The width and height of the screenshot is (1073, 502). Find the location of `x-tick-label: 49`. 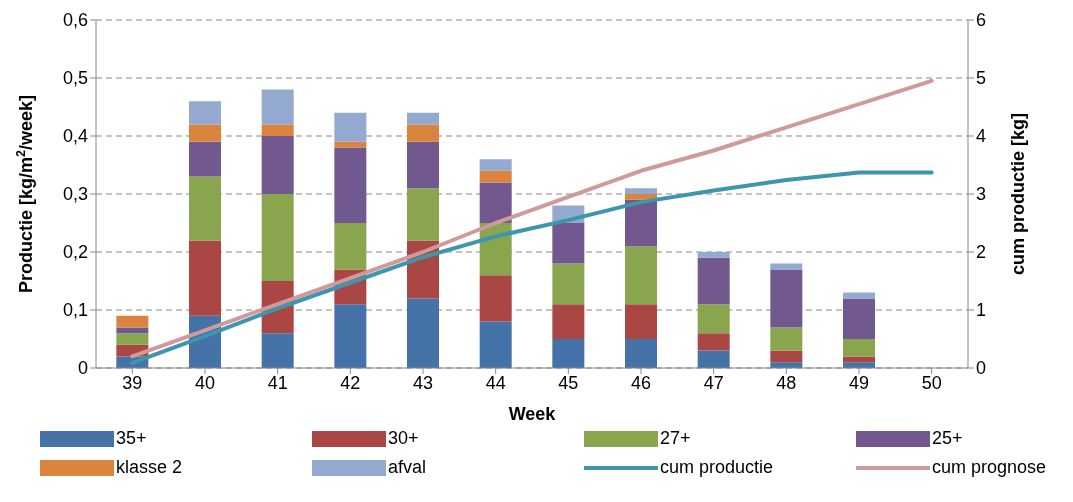

x-tick-label: 49 is located at coordinates (859, 382).